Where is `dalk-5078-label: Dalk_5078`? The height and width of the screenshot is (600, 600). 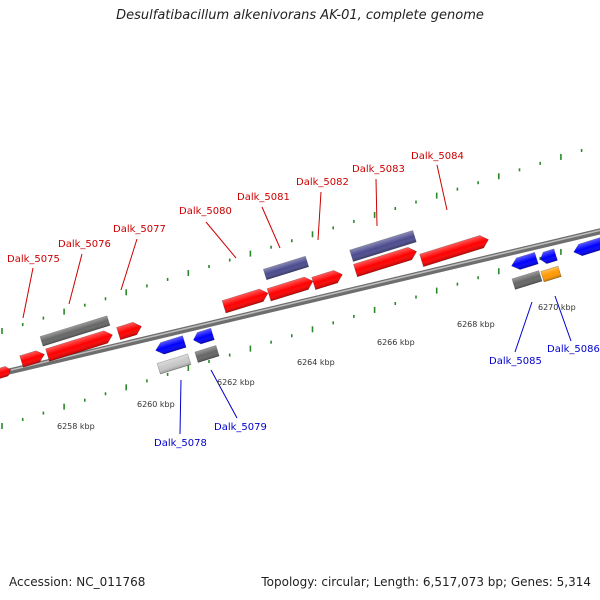 dalk-5078-label: Dalk_5078 is located at coordinates (180, 443).